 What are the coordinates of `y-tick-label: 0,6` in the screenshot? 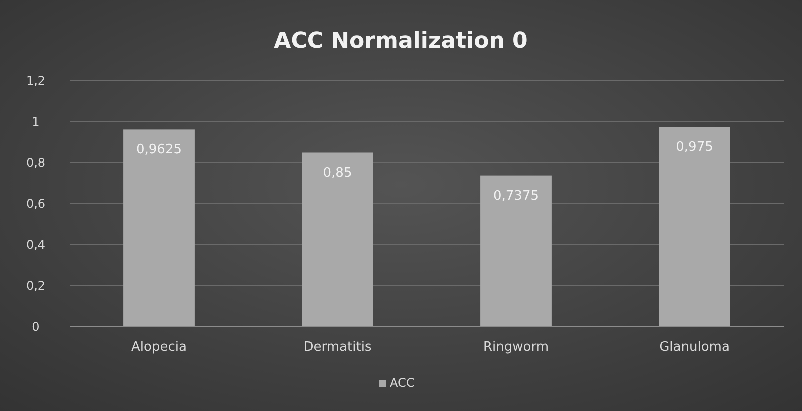 It's located at (36, 204).